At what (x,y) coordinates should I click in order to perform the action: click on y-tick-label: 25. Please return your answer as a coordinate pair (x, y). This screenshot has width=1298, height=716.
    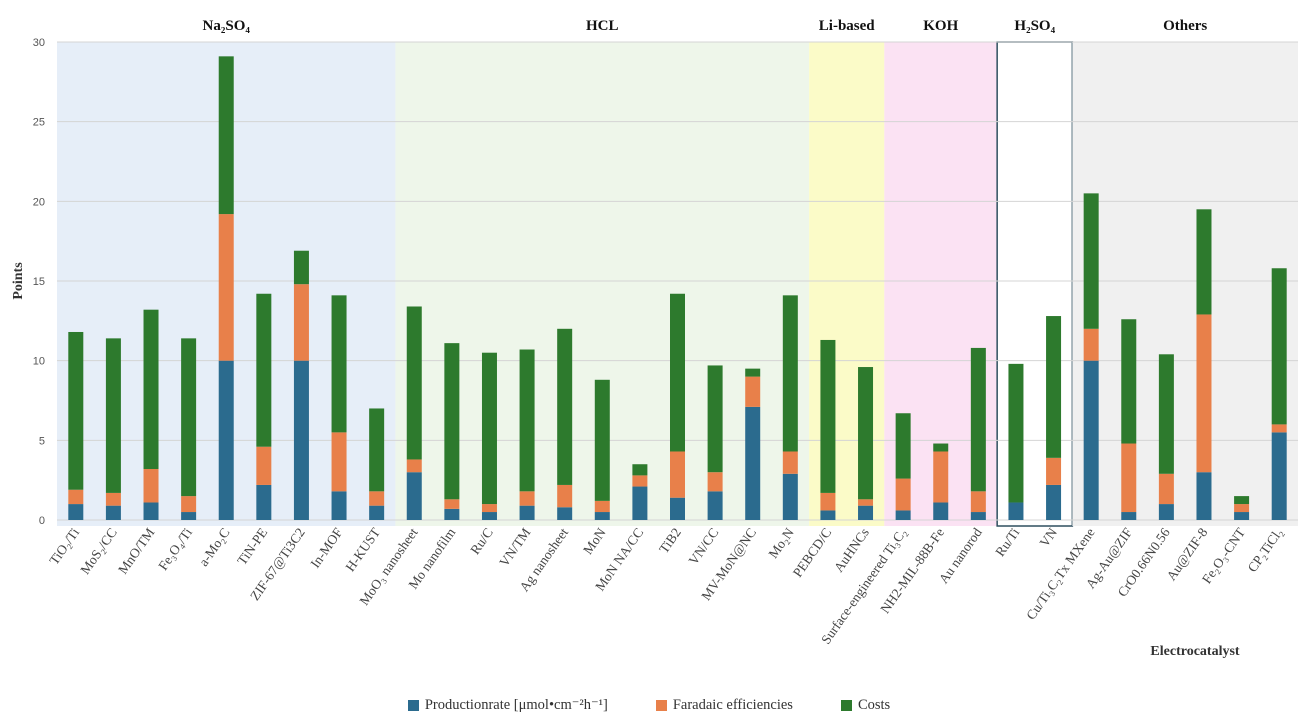
    Looking at the image, I should click on (39, 123).